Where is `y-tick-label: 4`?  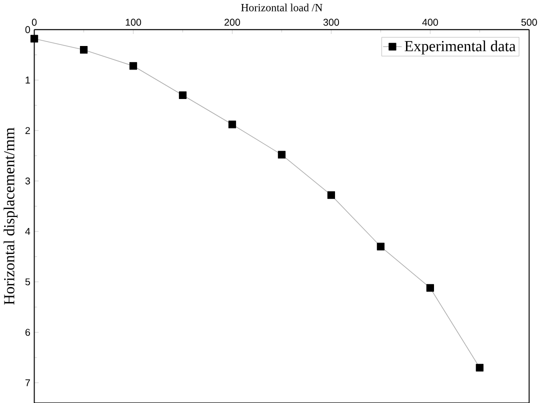 y-tick-label: 4 is located at coordinates (27, 231).